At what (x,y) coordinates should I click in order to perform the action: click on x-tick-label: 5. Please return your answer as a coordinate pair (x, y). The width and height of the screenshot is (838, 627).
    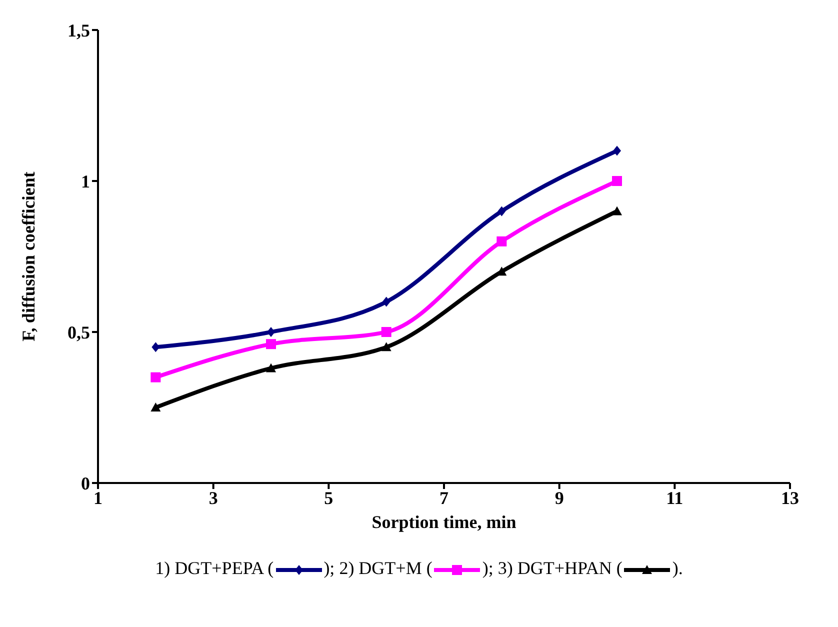
    Looking at the image, I should click on (329, 498).